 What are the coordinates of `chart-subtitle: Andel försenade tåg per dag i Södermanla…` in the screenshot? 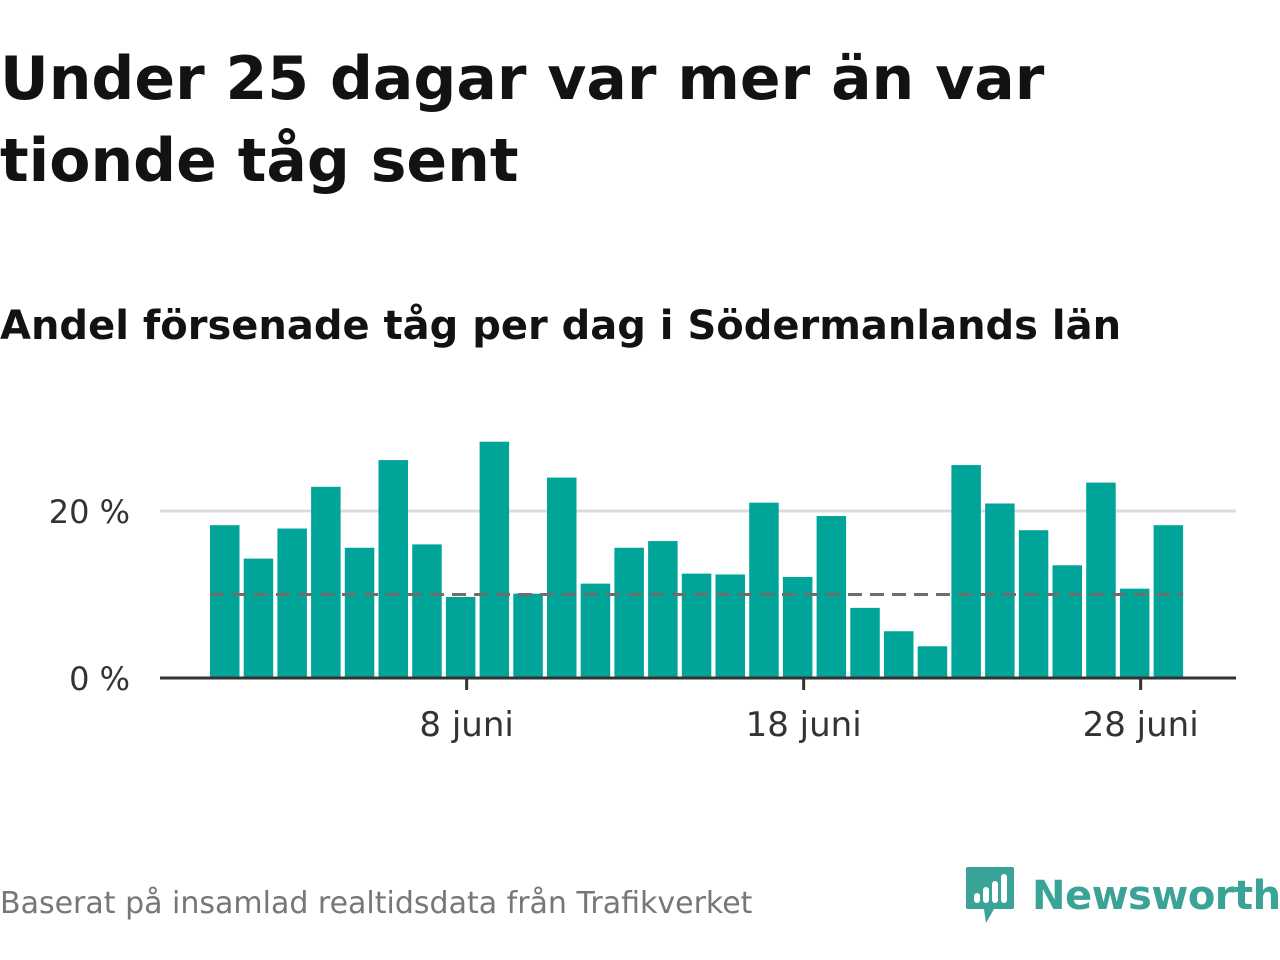 It's located at (561, 326).